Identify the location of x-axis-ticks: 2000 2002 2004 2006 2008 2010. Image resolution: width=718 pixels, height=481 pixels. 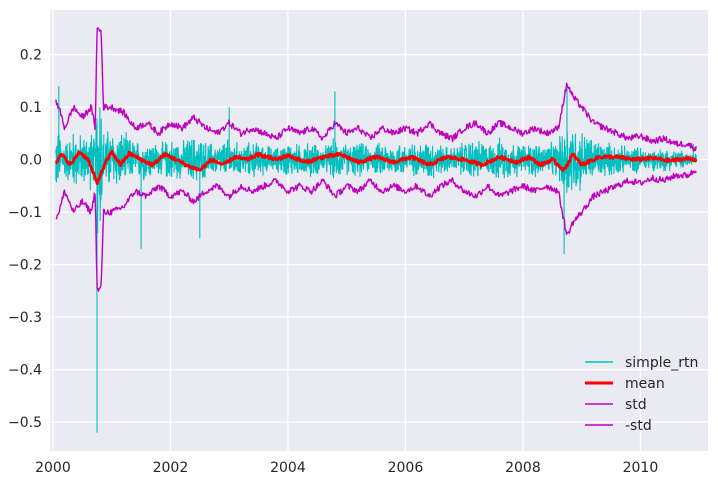
(346, 468).